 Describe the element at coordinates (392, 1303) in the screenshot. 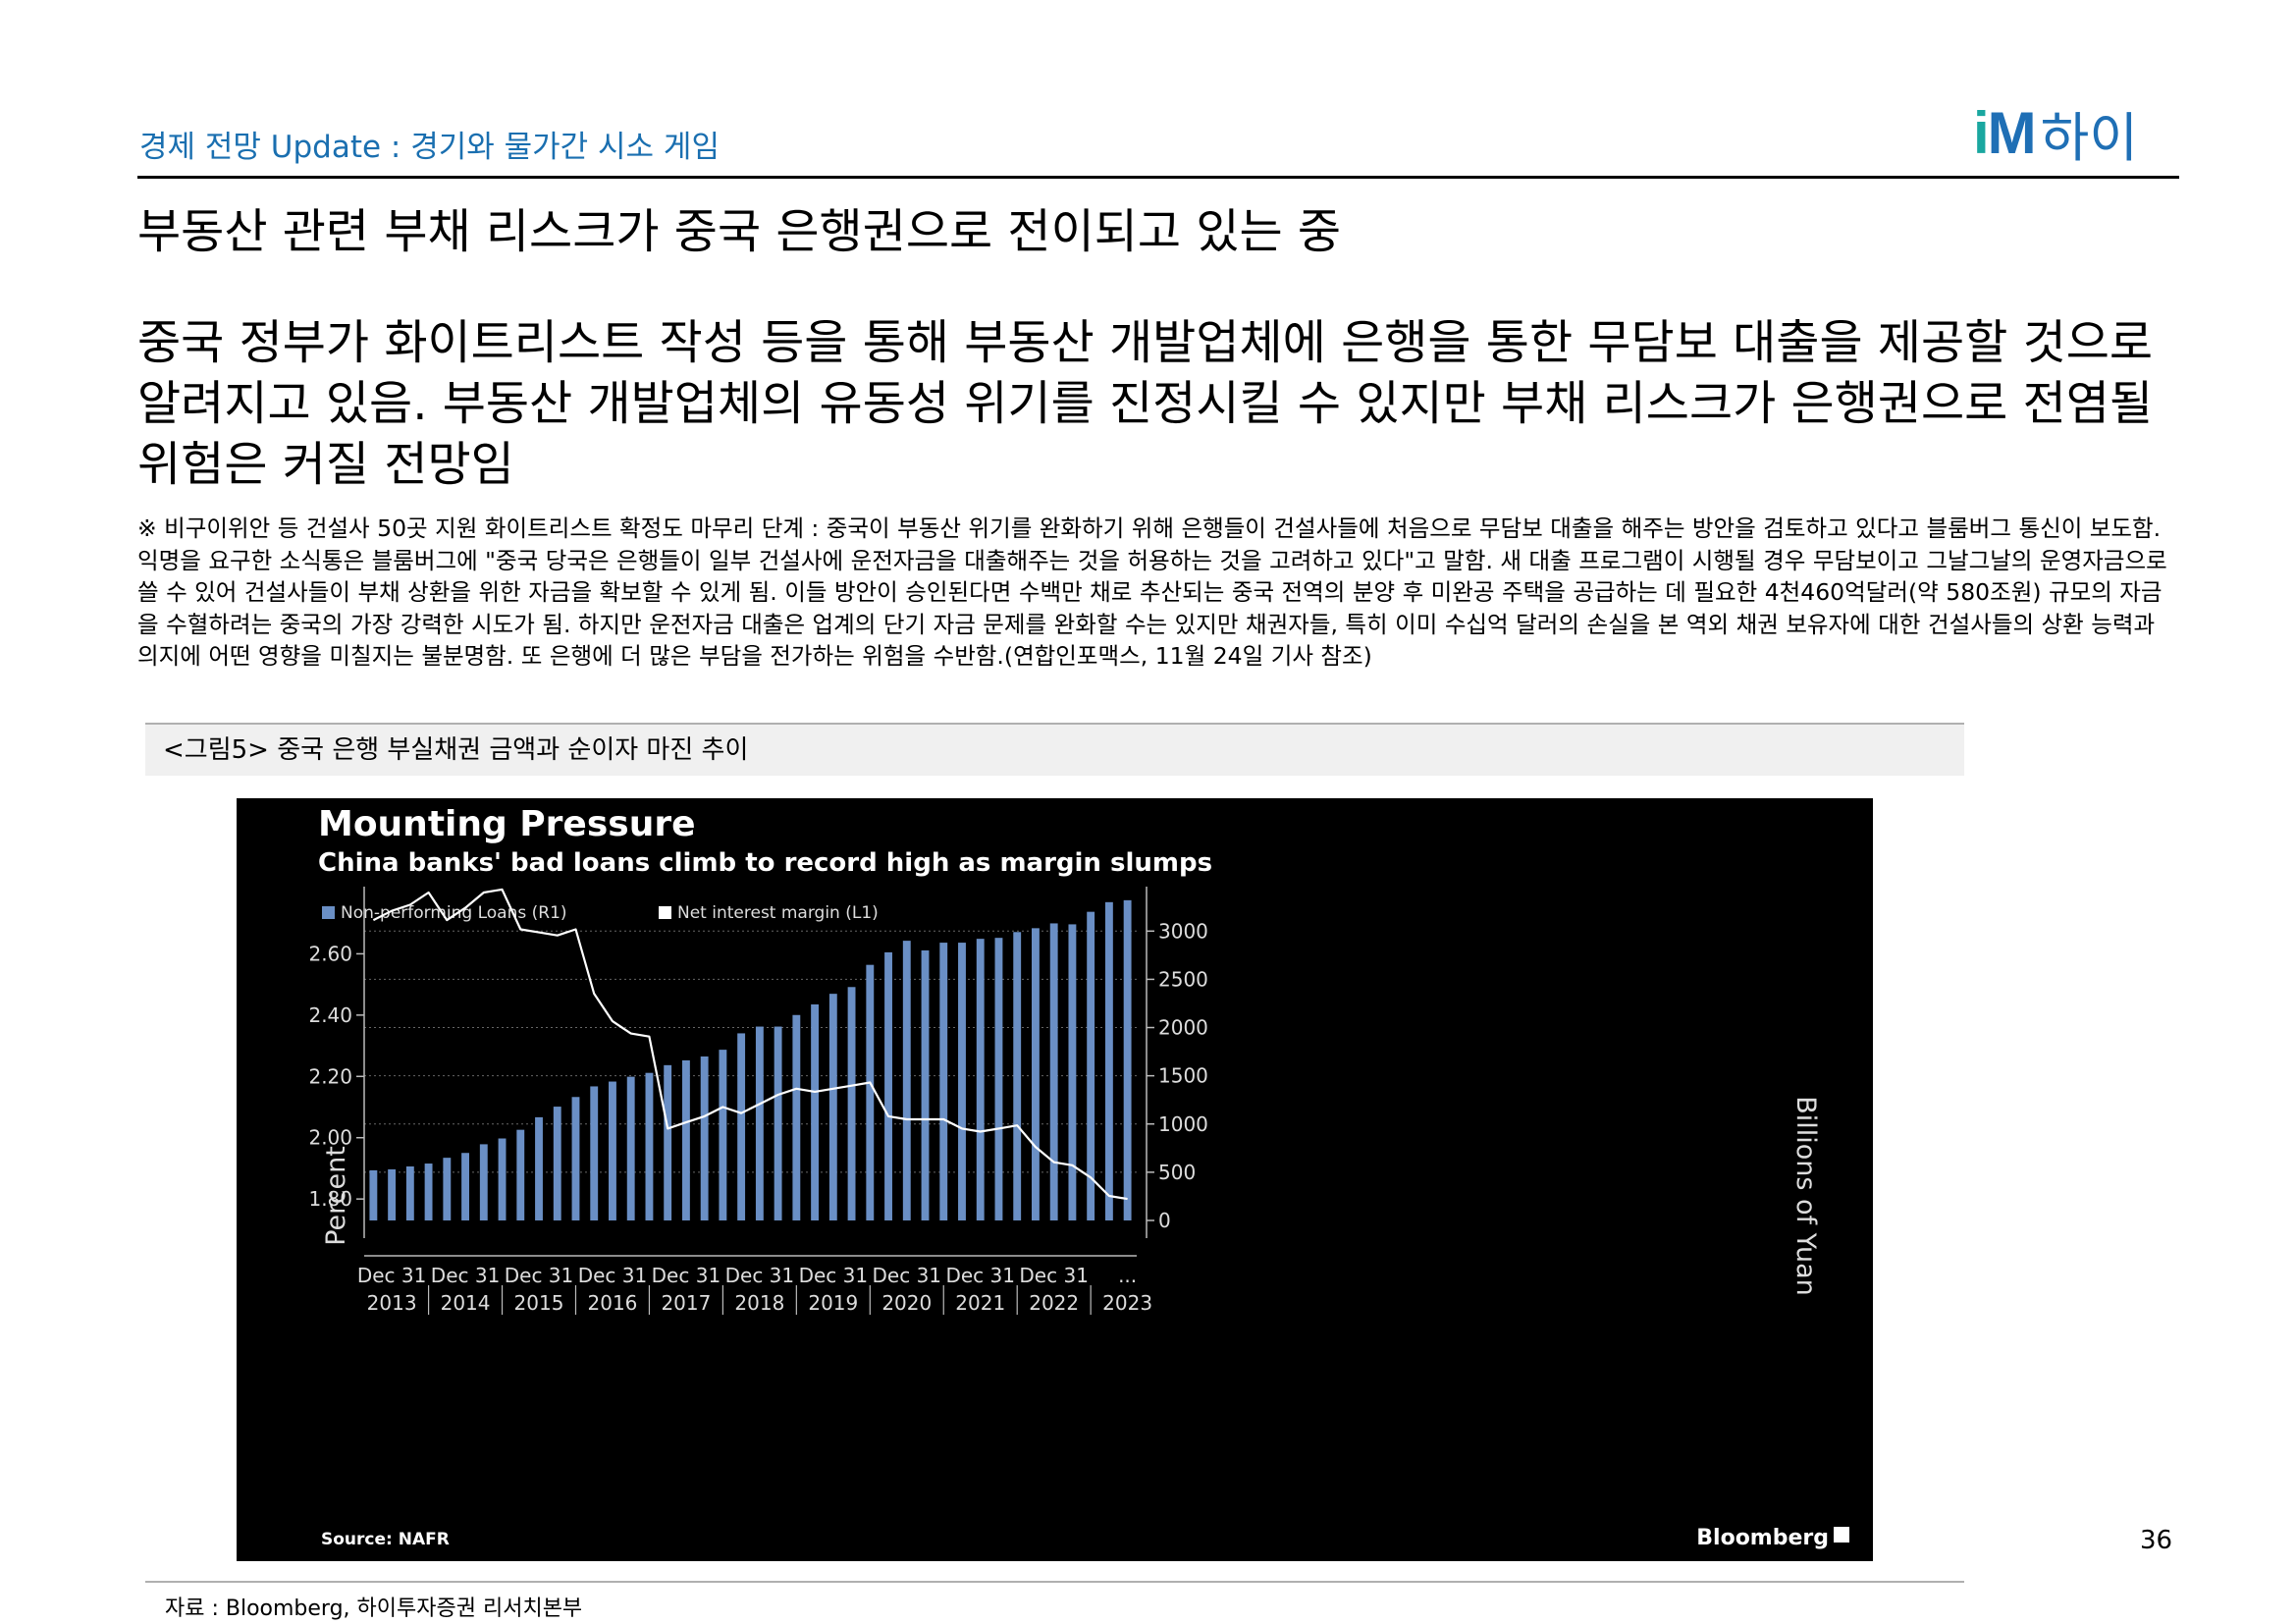

I see `x-axis-tick-label-bottom: 2013` at that location.